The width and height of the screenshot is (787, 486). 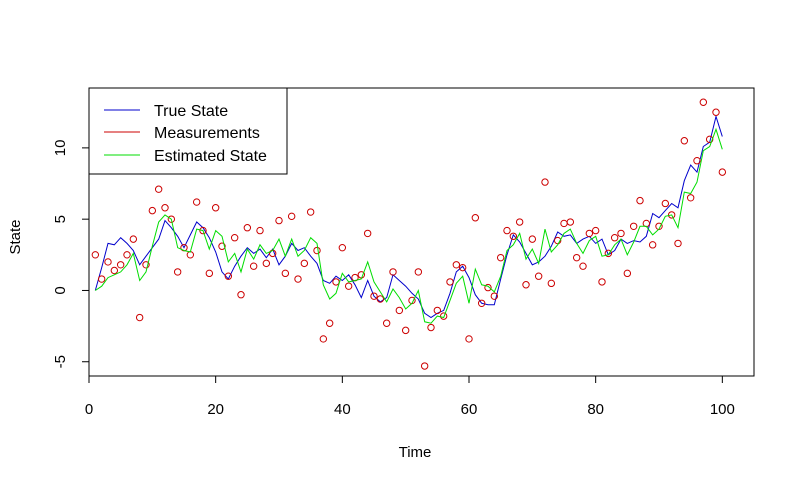 What do you see at coordinates (410, 396) in the screenshot?
I see `x-axis: 0 20 40 60 80 100` at bounding box center [410, 396].